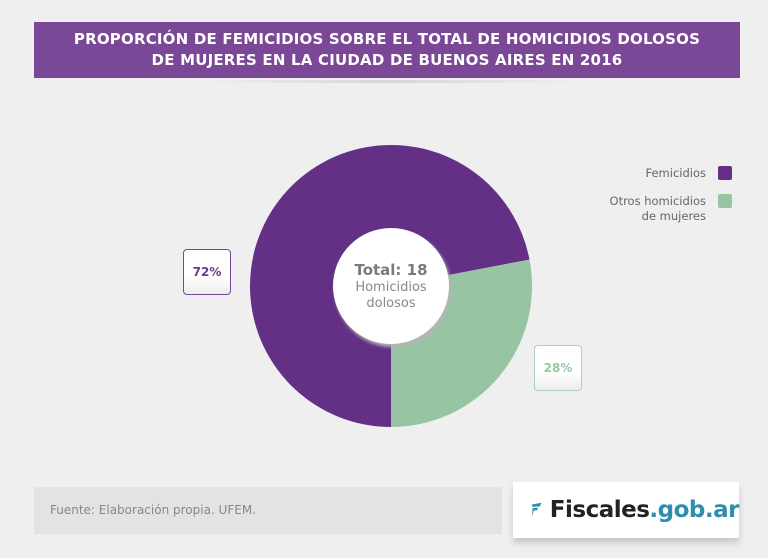 The height and width of the screenshot is (558, 768). I want to click on fiscales-logo-icon, so click(536, 509).